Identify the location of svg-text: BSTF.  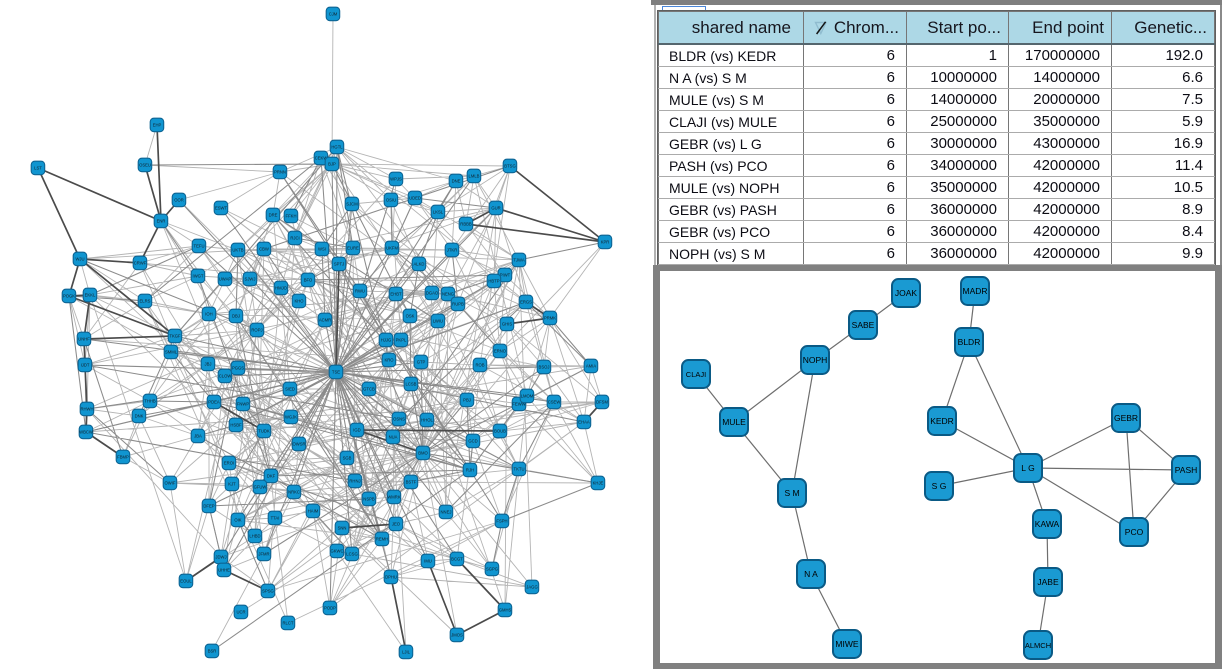
(411, 482).